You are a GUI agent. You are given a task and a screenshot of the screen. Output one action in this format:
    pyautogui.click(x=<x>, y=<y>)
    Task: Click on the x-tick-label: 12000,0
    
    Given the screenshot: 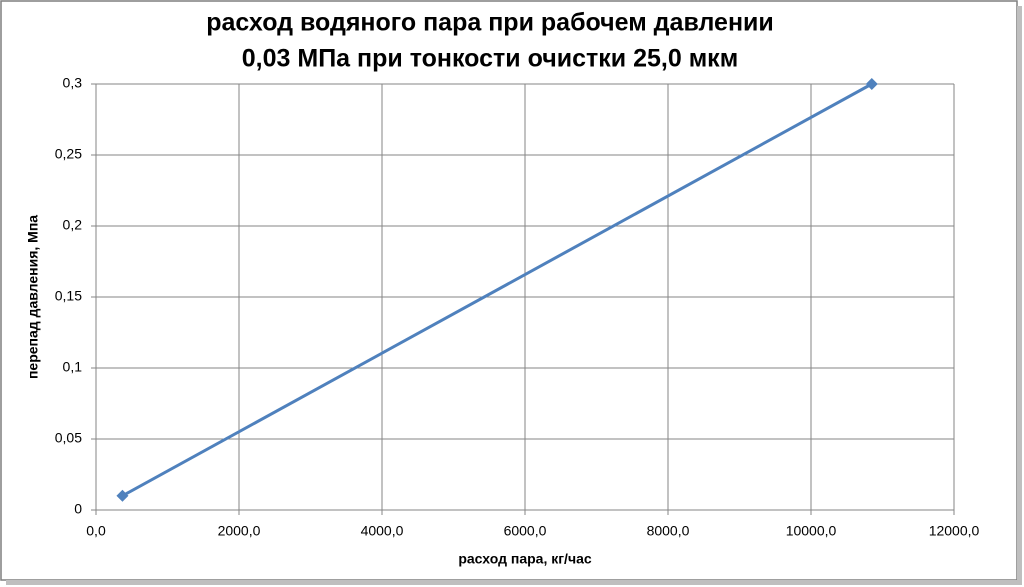 What is the action you would take?
    pyautogui.click(x=954, y=531)
    